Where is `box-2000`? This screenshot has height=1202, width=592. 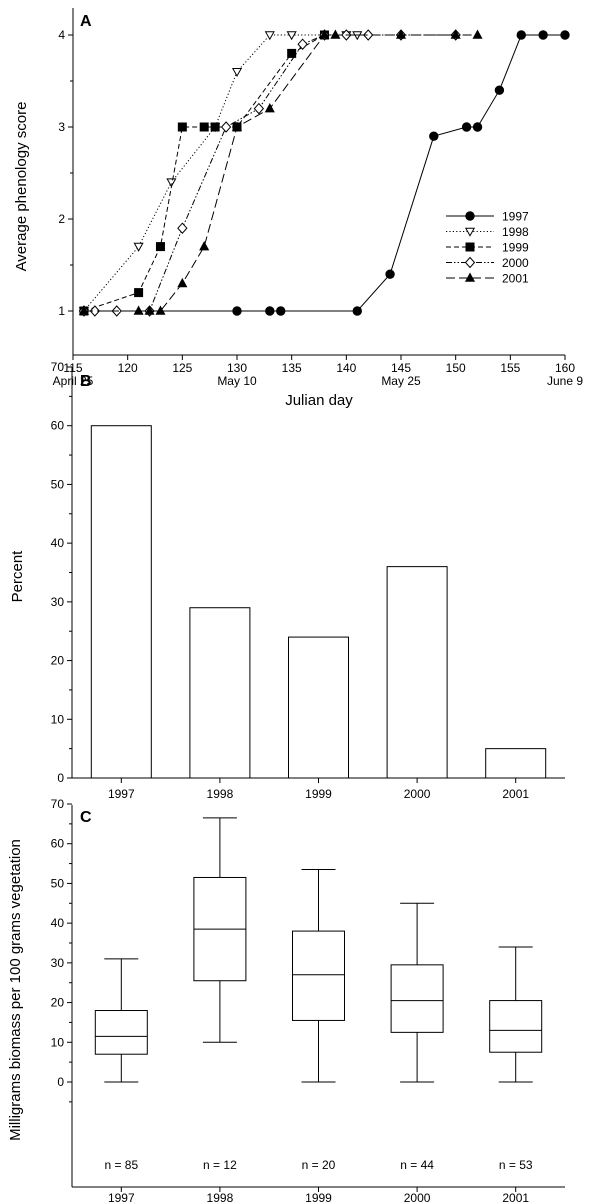 box-2000 is located at coordinates (417, 992).